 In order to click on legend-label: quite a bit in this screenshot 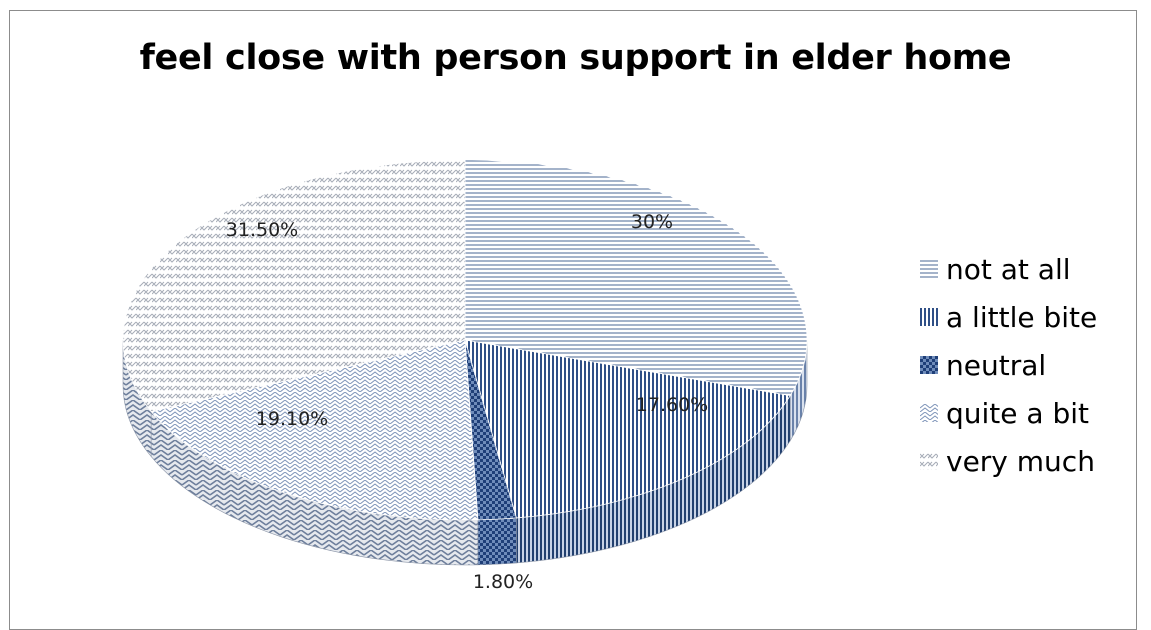, I will do `click(1017, 413)`.